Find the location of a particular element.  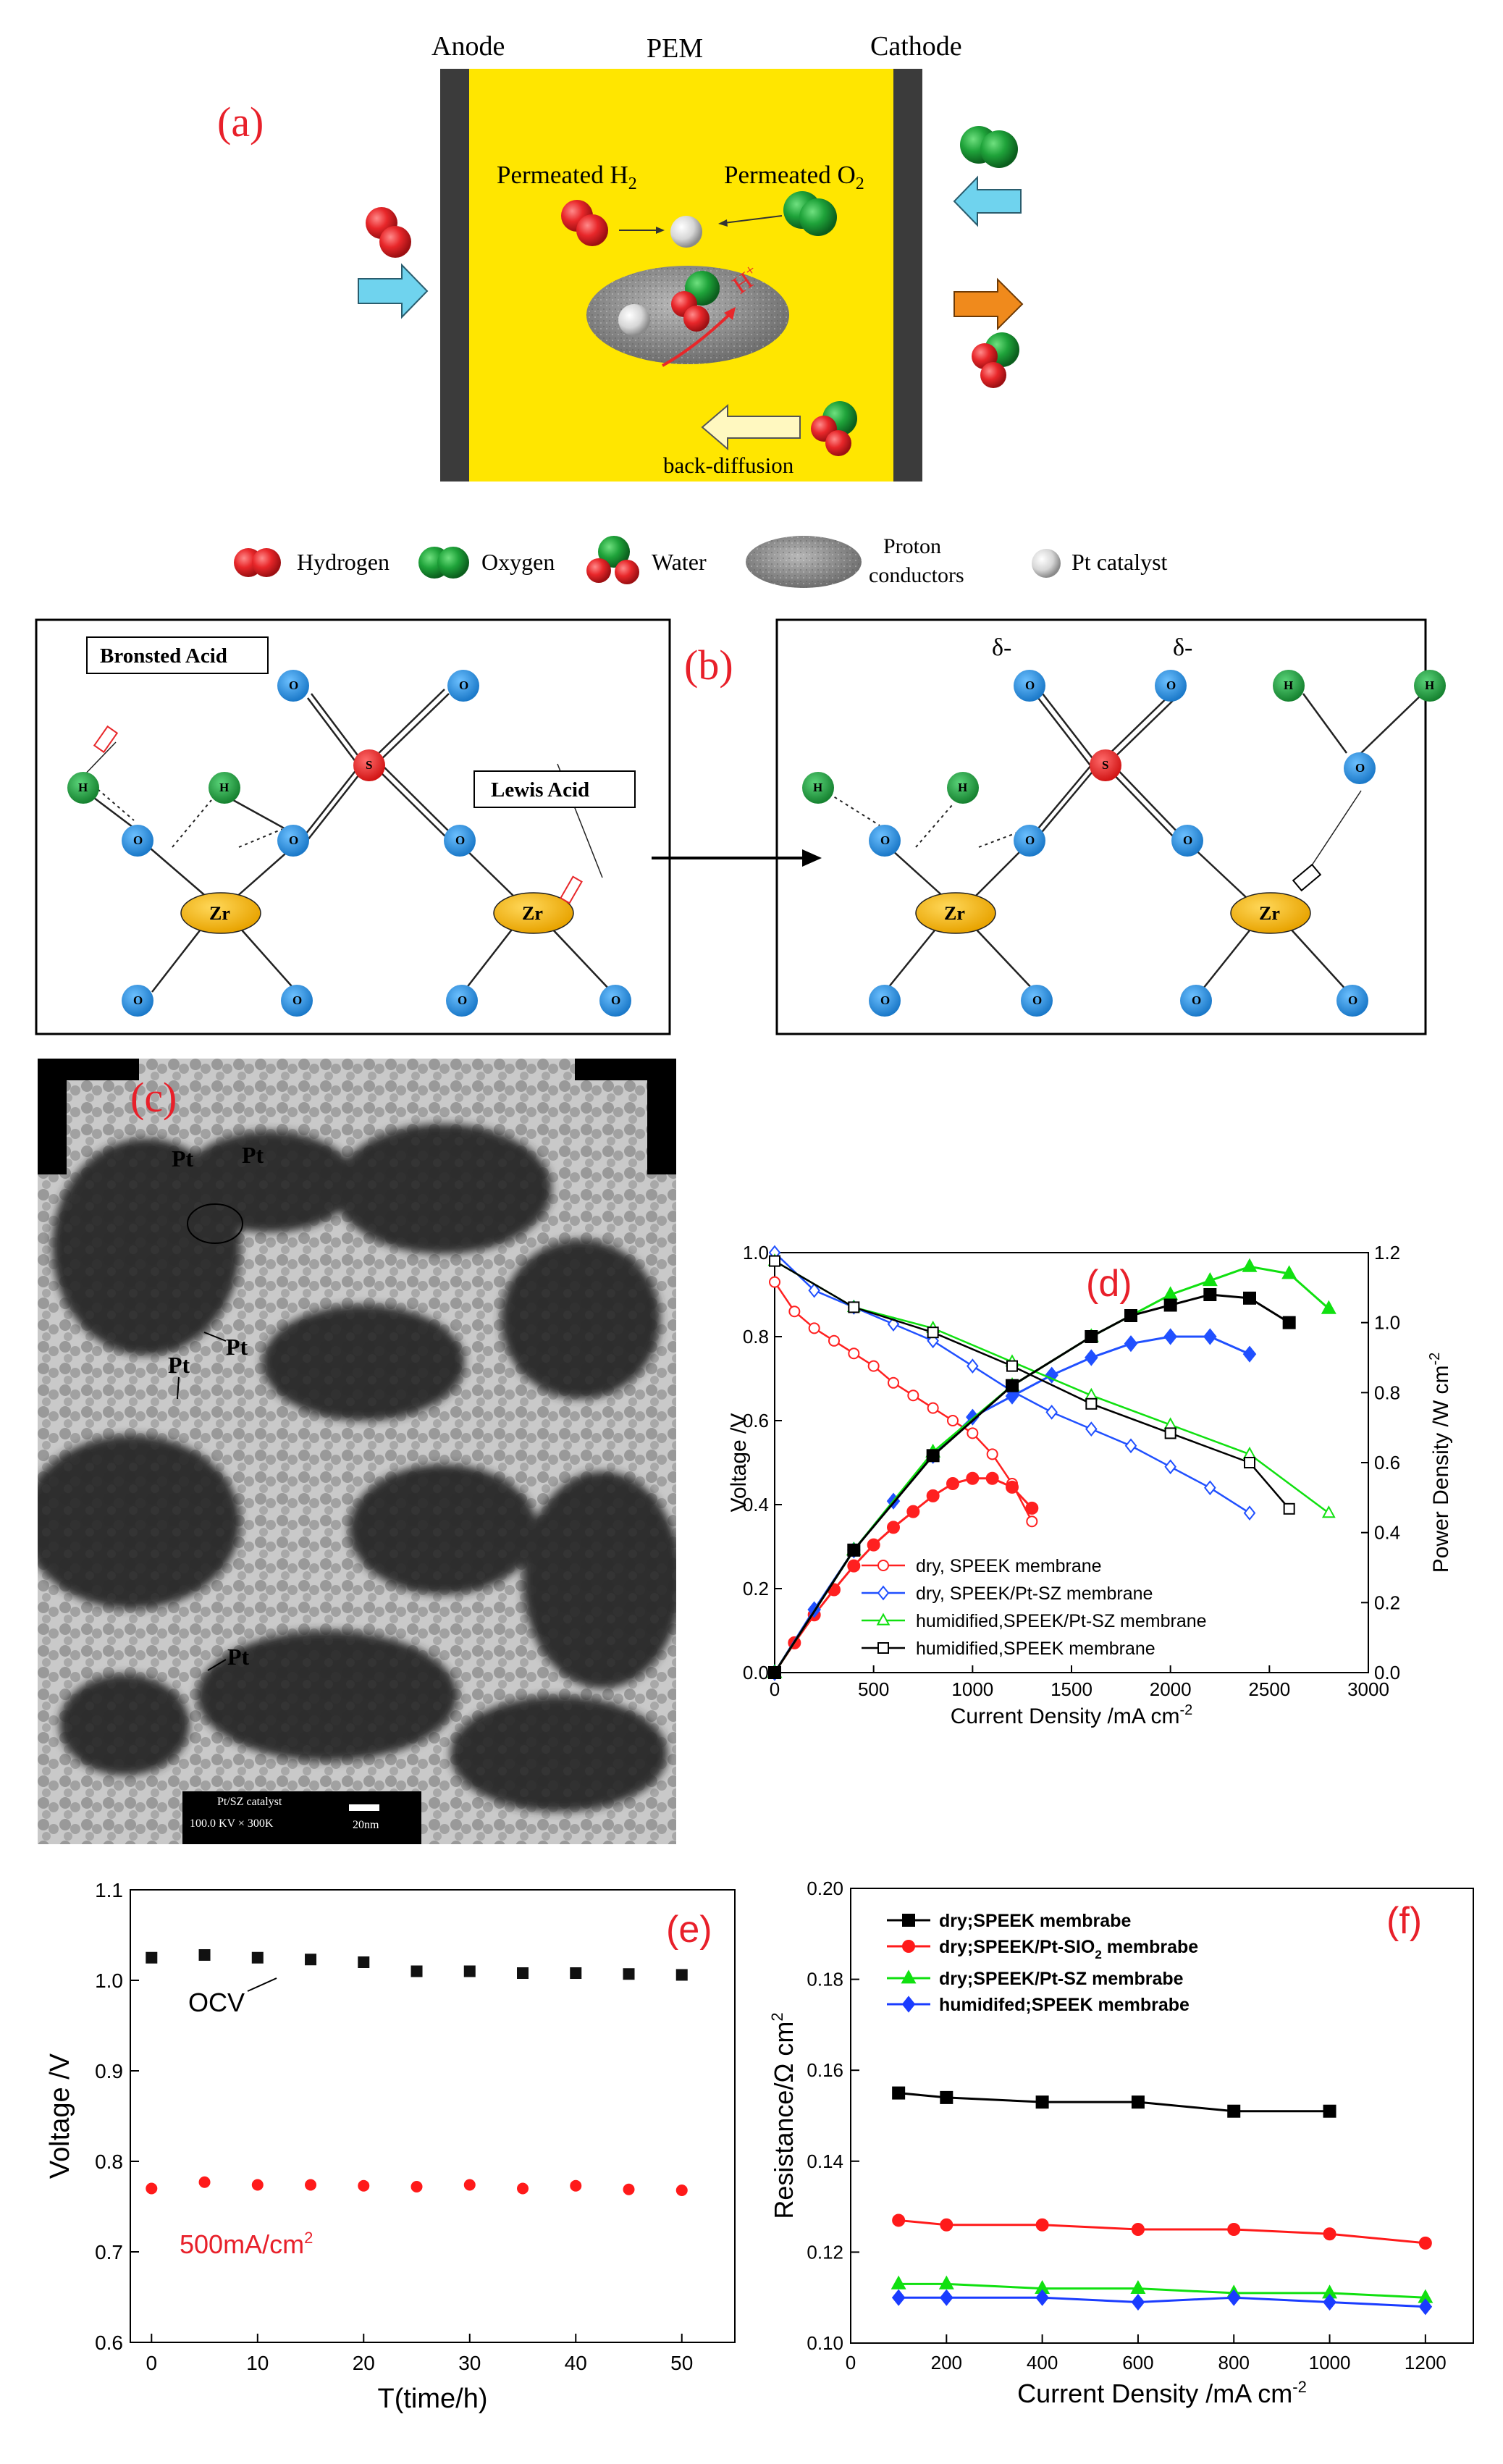

pt-label-4: Pt is located at coordinates (179, 1365).